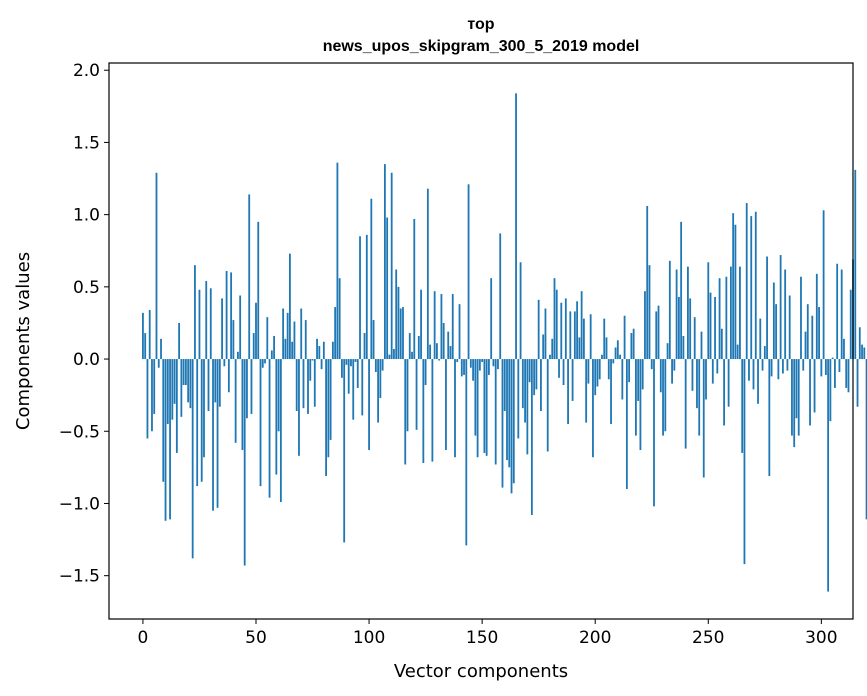 Image resolution: width=867 pixels, height=696 pixels. I want to click on y-tick-label: 0.5, so click(86, 288).